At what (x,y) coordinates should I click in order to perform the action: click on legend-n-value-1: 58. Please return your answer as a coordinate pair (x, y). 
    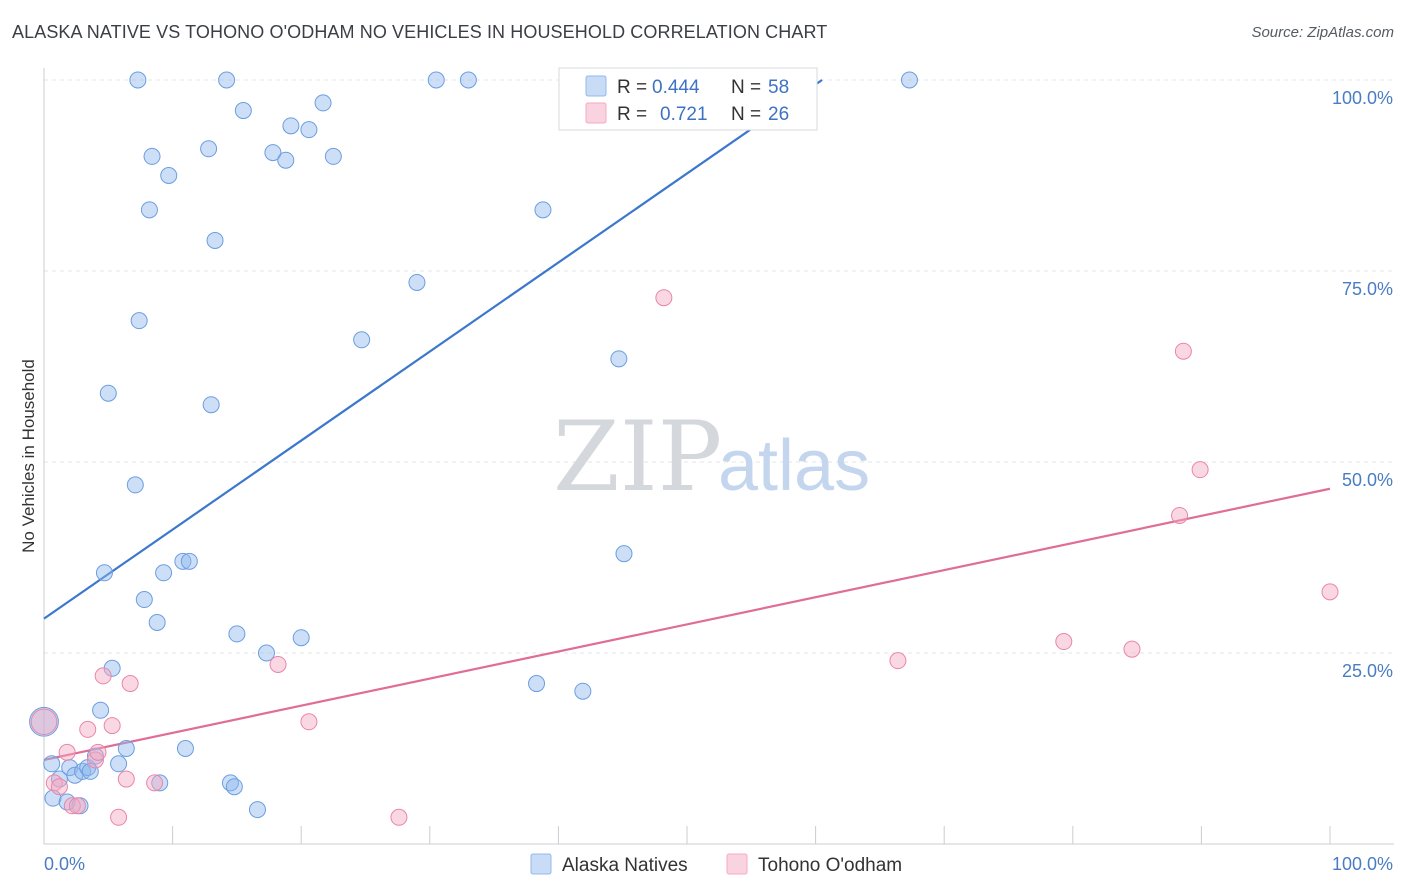
    Looking at the image, I should click on (778, 87).